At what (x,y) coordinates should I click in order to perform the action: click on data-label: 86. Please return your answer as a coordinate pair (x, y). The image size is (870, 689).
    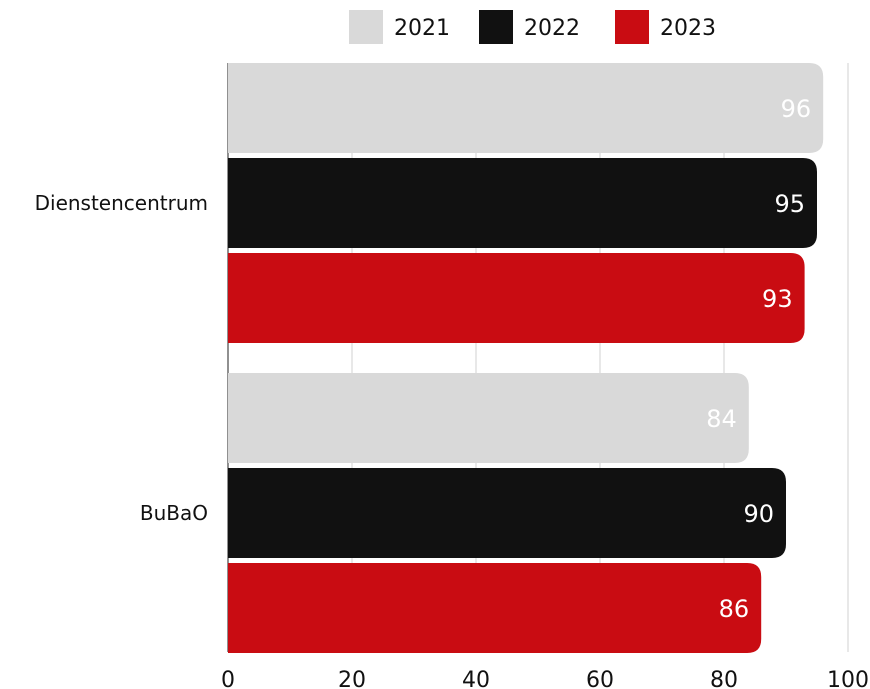
    Looking at the image, I should click on (734, 609).